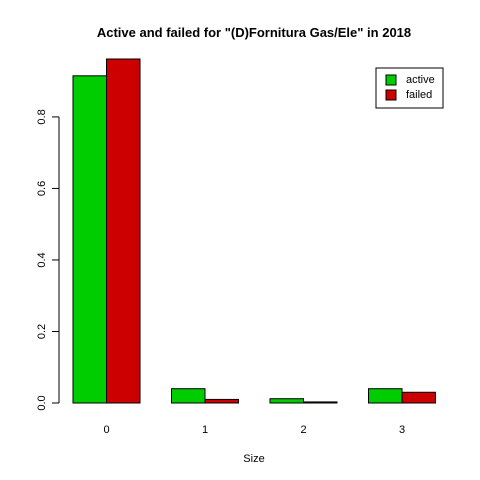 This screenshot has width=480, height=480. What do you see at coordinates (42, 331) in the screenshot?
I see `y-tick-label: 0.2` at bounding box center [42, 331].